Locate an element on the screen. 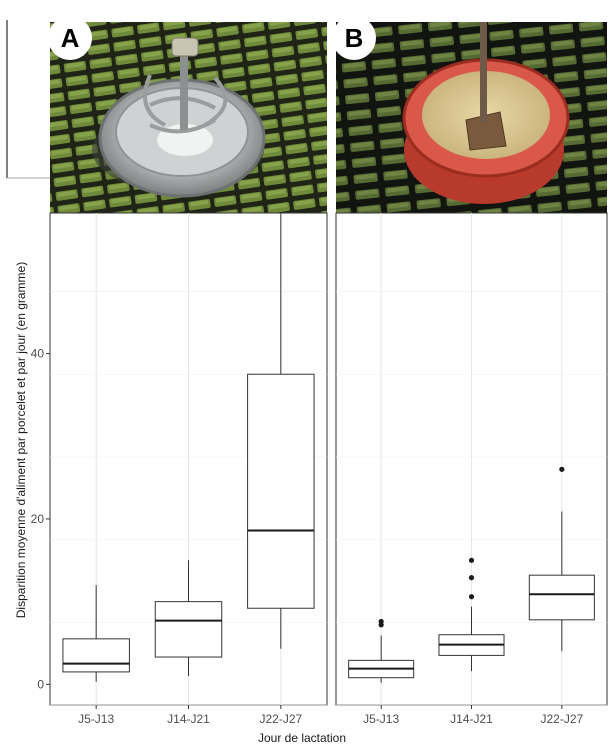 The width and height of the screenshot is (609, 745). x-axis-title: Jour de lactation is located at coordinates (302, 738).